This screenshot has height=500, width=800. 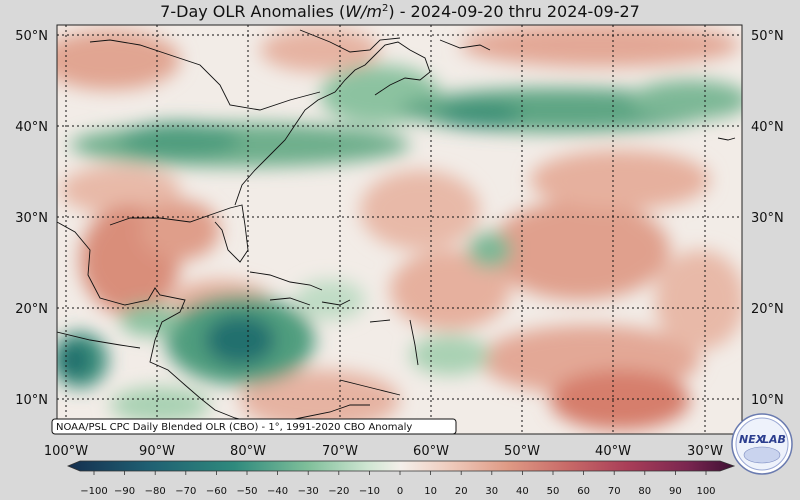 I want to click on longitude-label: 70°W, so click(x=340, y=451).